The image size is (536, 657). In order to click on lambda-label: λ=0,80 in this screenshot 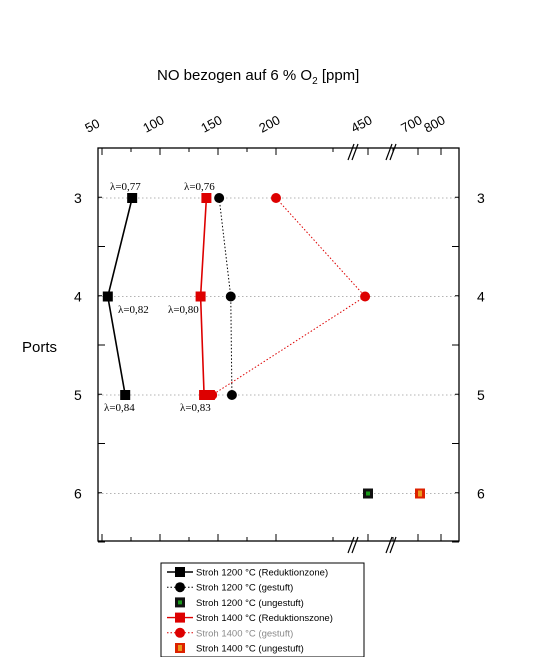, I will do `click(183, 310)`.